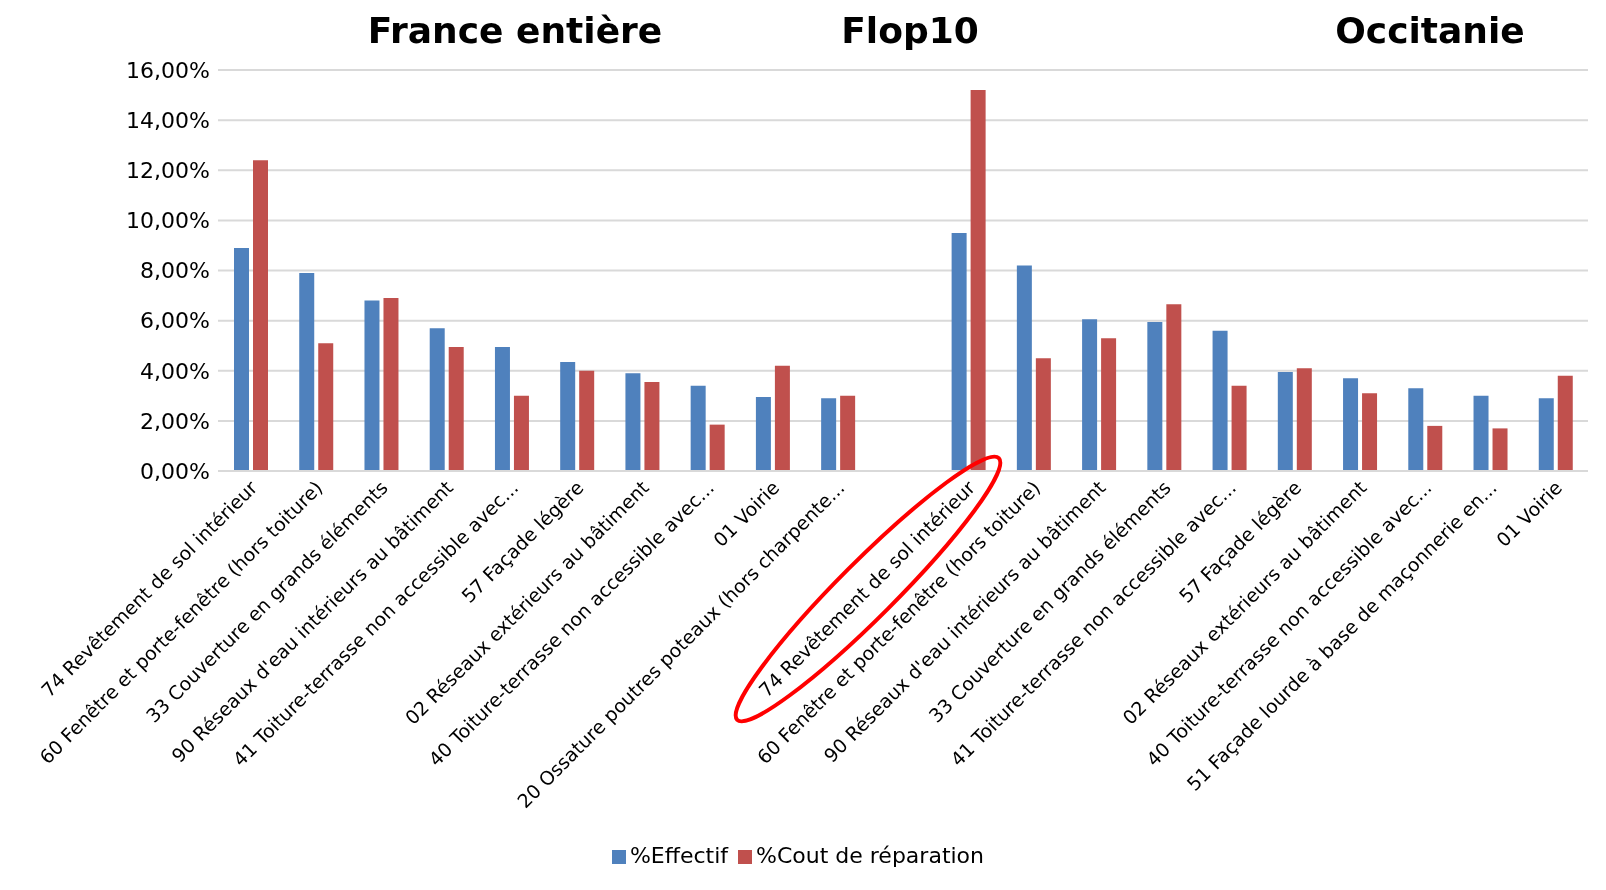  Describe the element at coordinates (1430, 30) in the screenshot. I see `text: Occitanie` at that location.